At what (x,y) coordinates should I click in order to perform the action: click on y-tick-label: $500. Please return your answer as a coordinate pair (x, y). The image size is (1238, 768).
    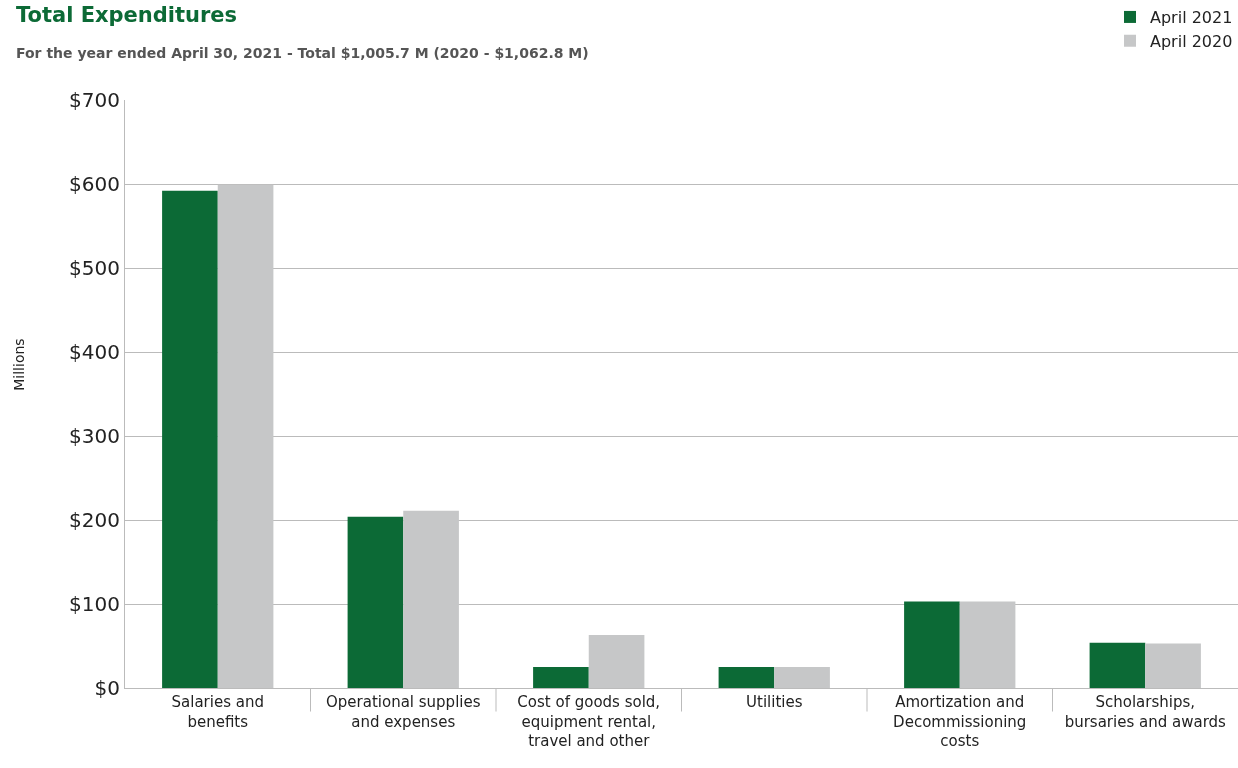
    Looking at the image, I should click on (94, 268).